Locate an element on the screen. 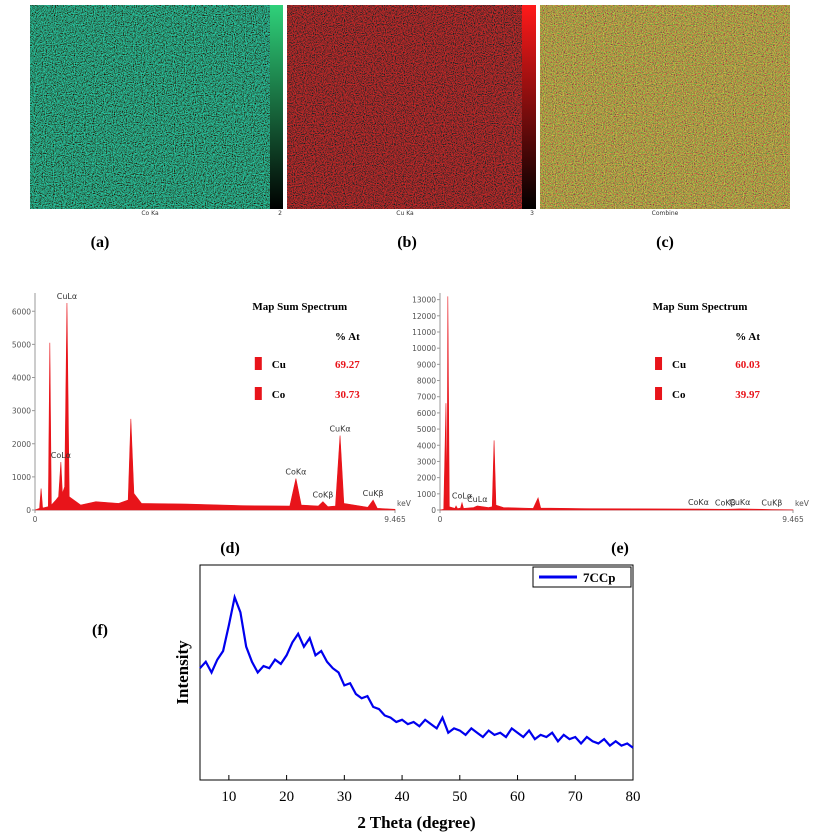 This screenshot has height=835, width=817. x-tick-label: 60 is located at coordinates (517, 797).